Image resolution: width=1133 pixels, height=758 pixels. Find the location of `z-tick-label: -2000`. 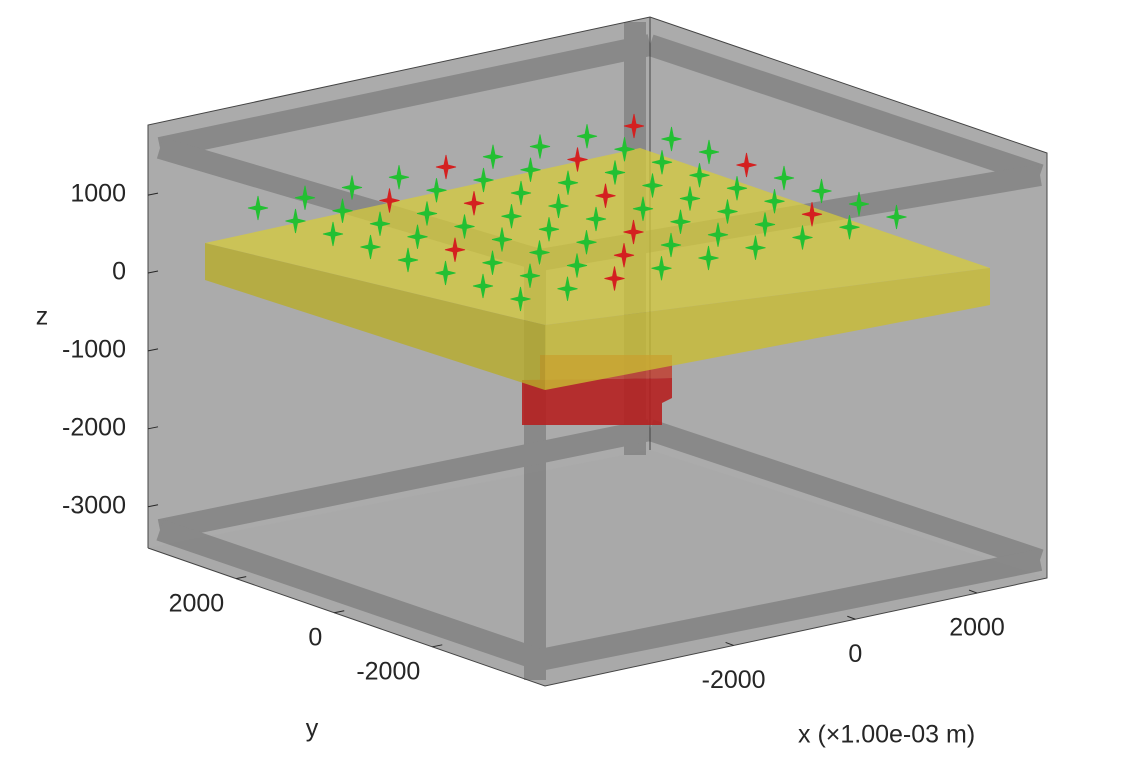

z-tick-label: -2000 is located at coordinates (94, 427).